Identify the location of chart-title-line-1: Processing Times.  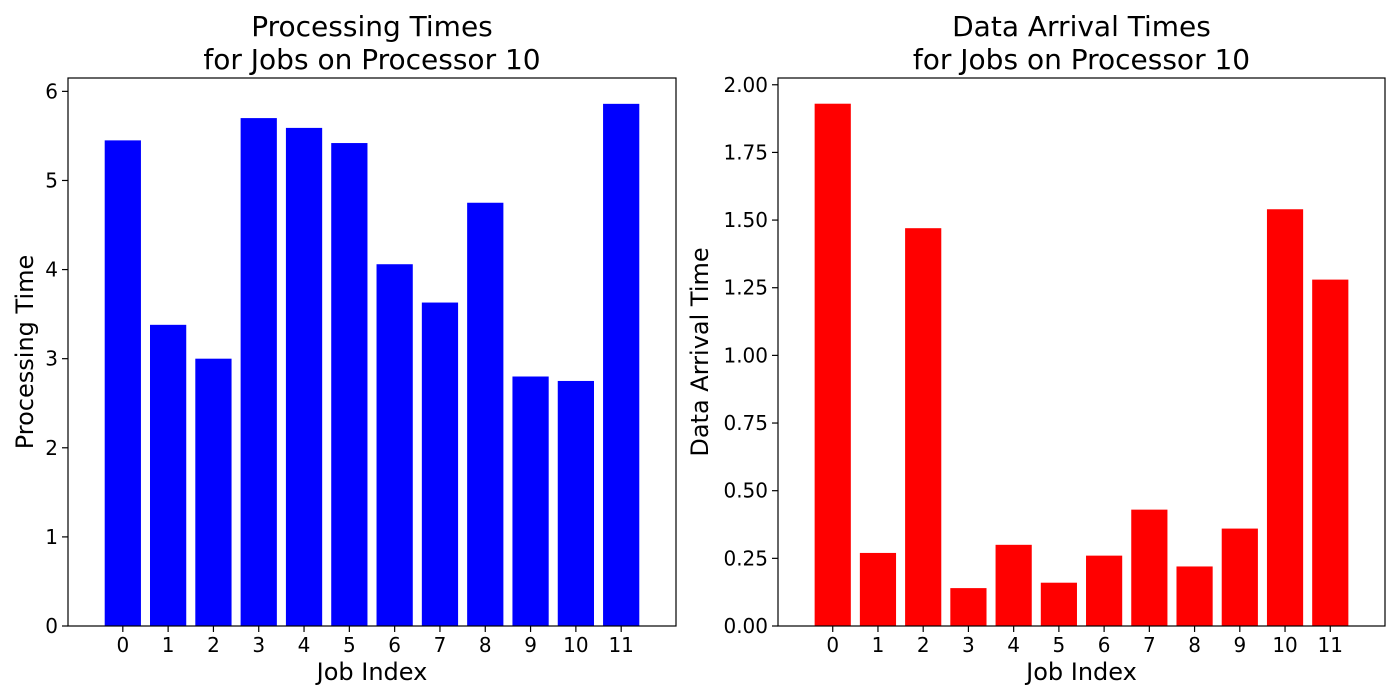
(372, 26).